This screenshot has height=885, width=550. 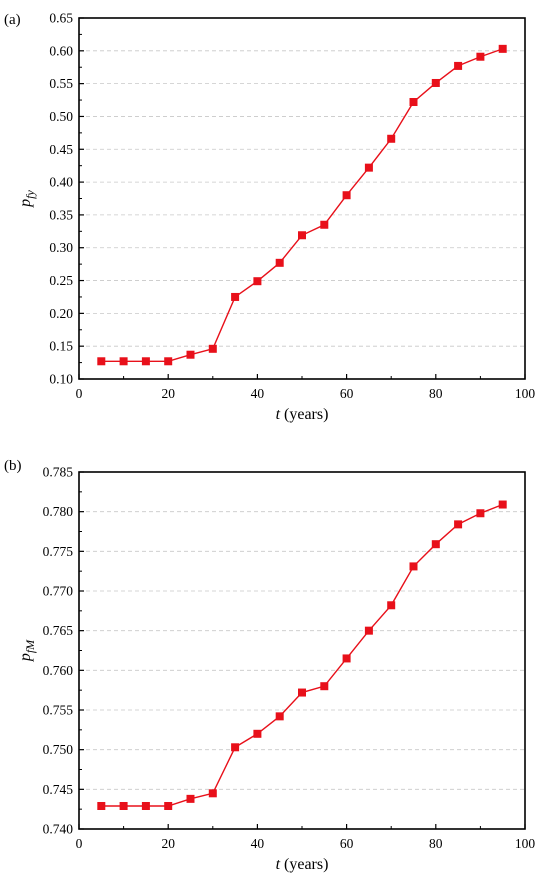 What do you see at coordinates (61, 149) in the screenshot?
I see `y-tick-label: 0.45` at bounding box center [61, 149].